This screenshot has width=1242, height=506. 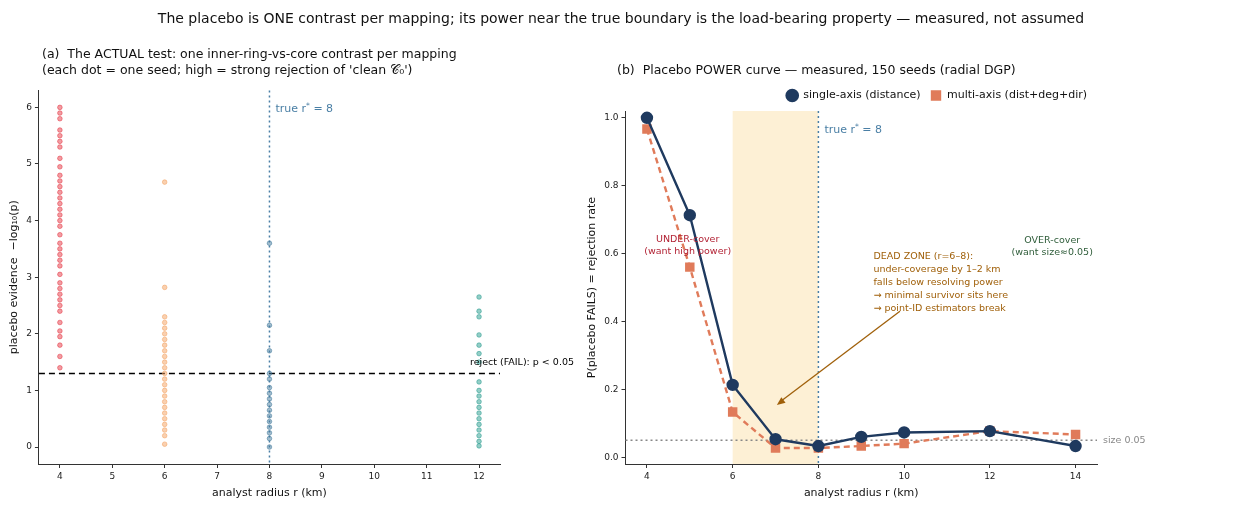 What do you see at coordinates (611, 320) in the screenshot?
I see `y-tick-label: 0.4` at bounding box center [611, 320].